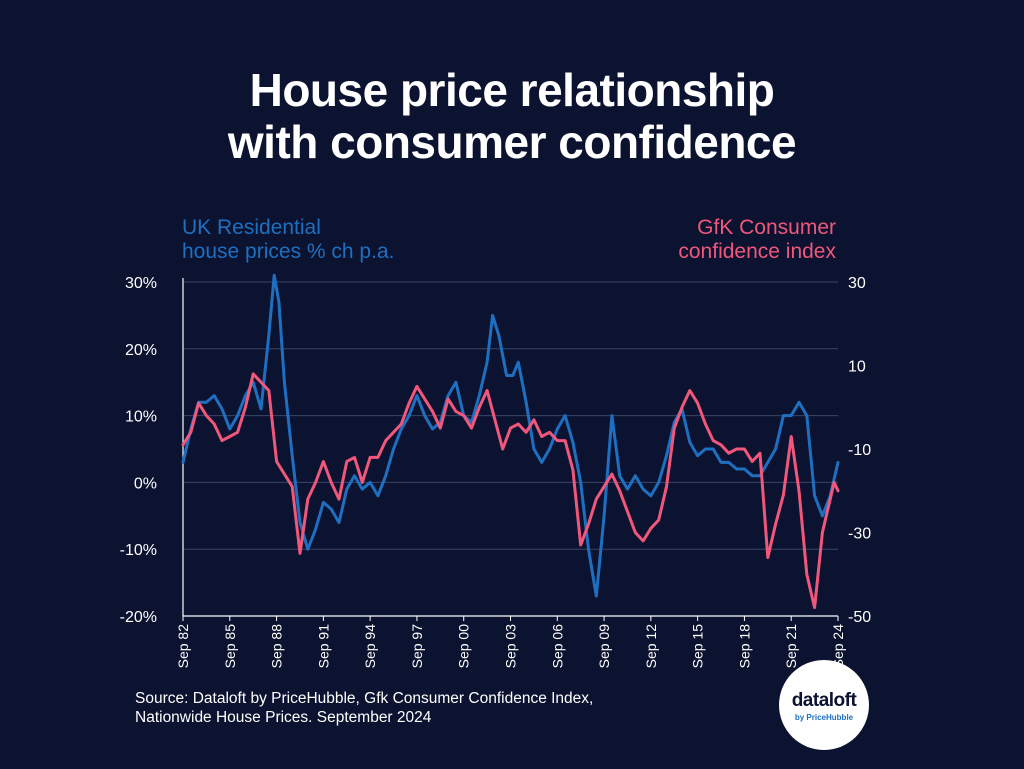  What do you see at coordinates (138, 617) in the screenshot?
I see `left-tick-label: -20%` at bounding box center [138, 617].